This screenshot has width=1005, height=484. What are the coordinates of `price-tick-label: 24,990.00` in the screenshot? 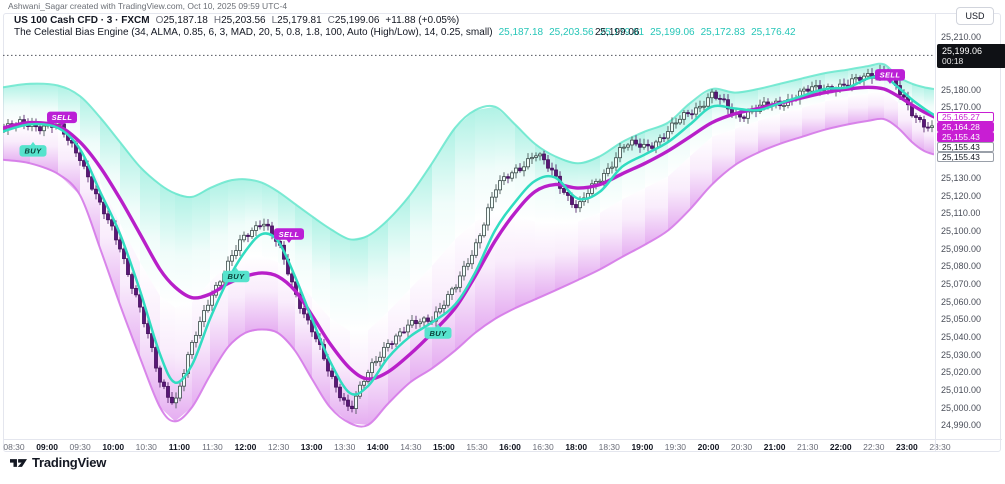 It's located at (961, 425).